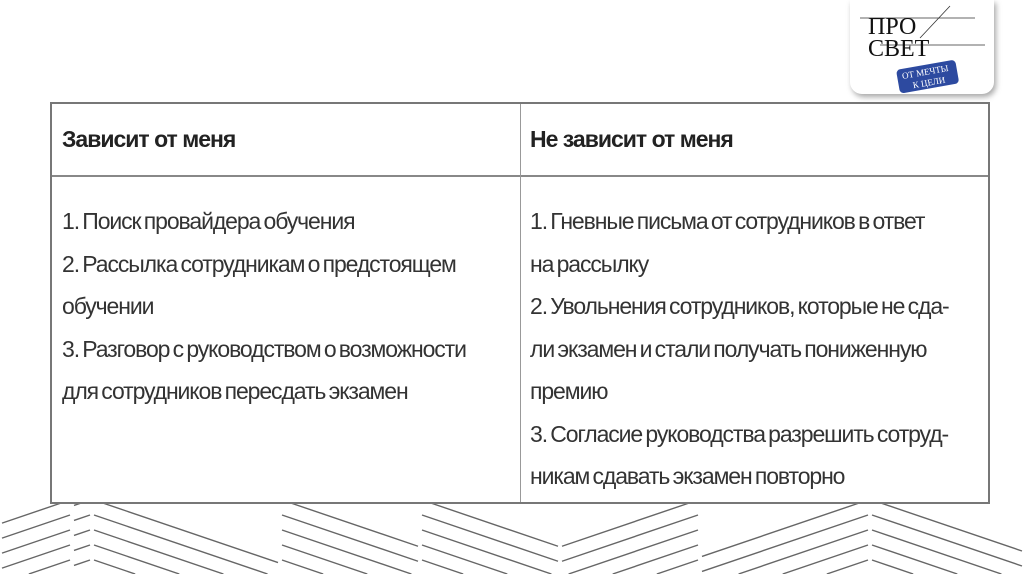 The image size is (1024, 574). What do you see at coordinates (892, 27) in the screenshot?
I see `svg-text: ПРО` at bounding box center [892, 27].